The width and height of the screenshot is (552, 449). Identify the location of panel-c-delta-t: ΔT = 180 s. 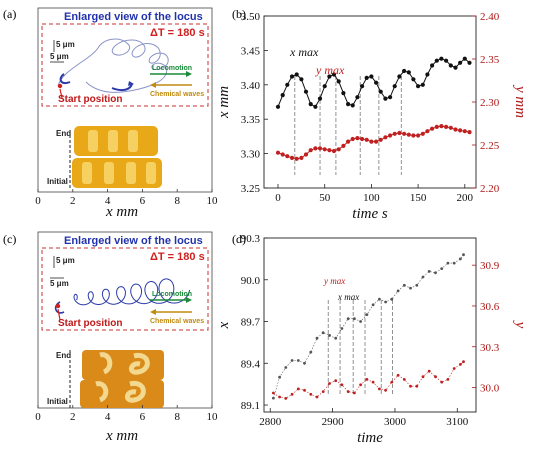
(177, 257).